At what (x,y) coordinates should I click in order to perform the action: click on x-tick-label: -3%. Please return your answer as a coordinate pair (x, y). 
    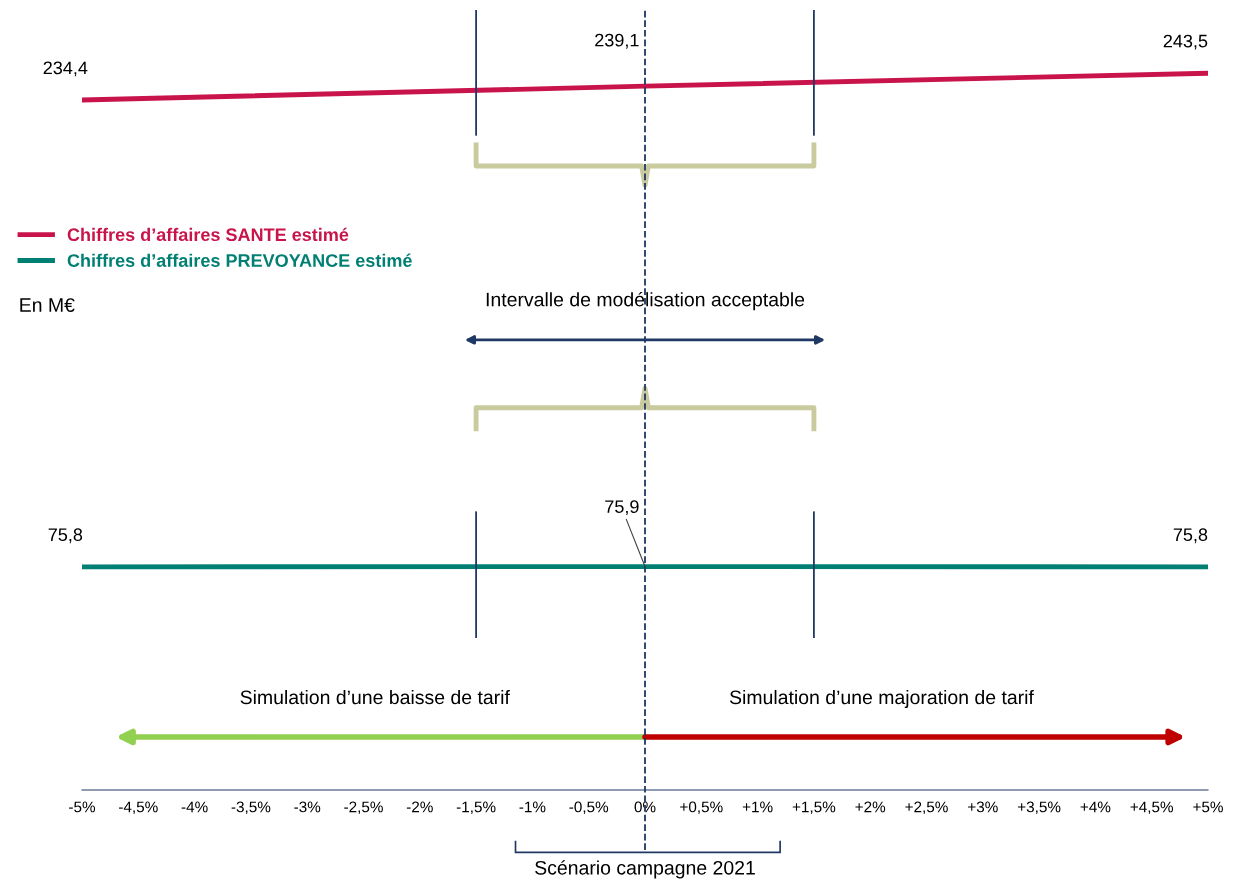
    Looking at the image, I should click on (307, 807).